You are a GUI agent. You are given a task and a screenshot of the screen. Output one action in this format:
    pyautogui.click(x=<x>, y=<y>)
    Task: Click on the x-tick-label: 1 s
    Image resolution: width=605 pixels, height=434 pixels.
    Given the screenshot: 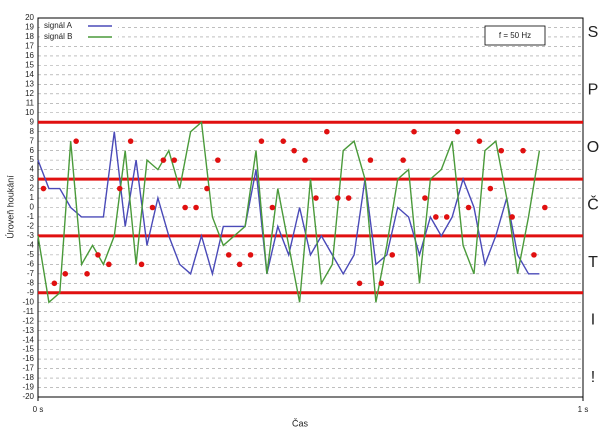 What is the action you would take?
    pyautogui.click(x=583, y=409)
    